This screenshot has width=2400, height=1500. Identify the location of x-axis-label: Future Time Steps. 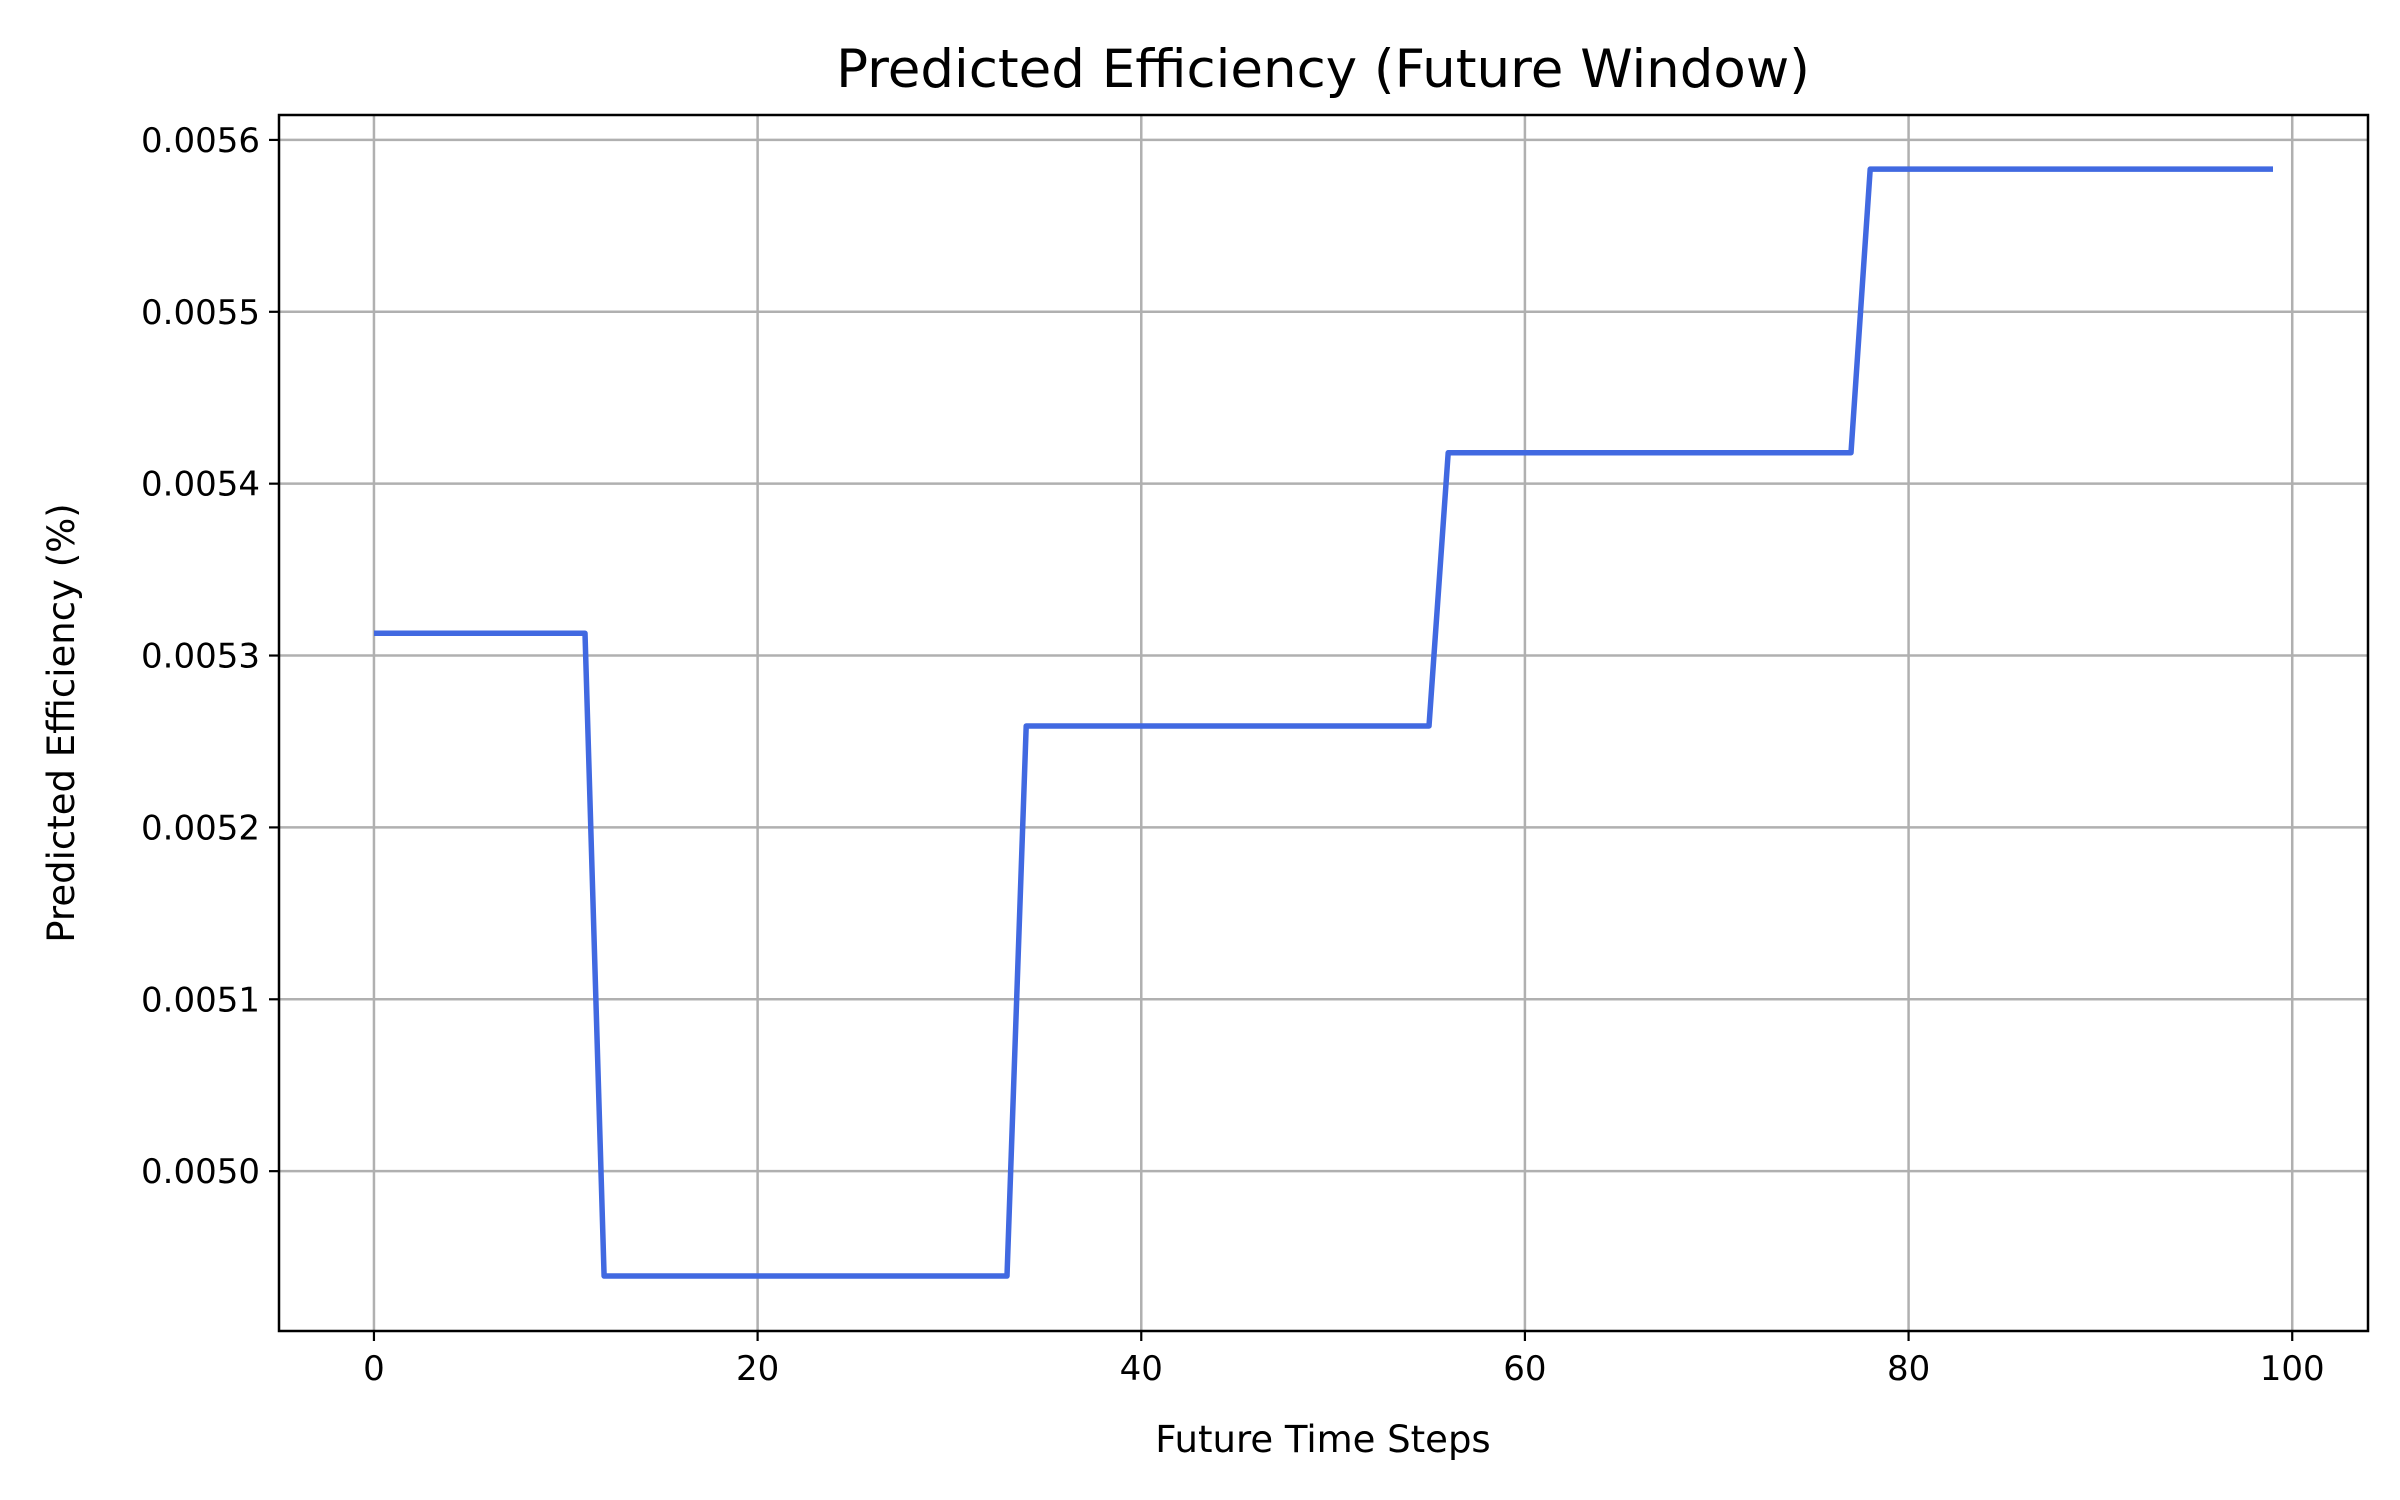
(1322, 1439).